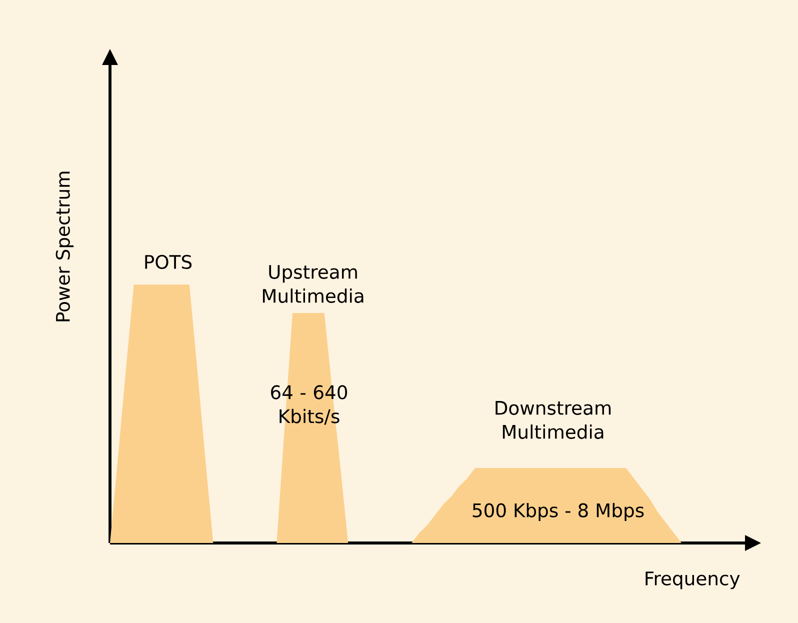 The height and width of the screenshot is (623, 798). Describe the element at coordinates (313, 284) in the screenshot. I see `annotation: Upstream Multimedia` at that location.